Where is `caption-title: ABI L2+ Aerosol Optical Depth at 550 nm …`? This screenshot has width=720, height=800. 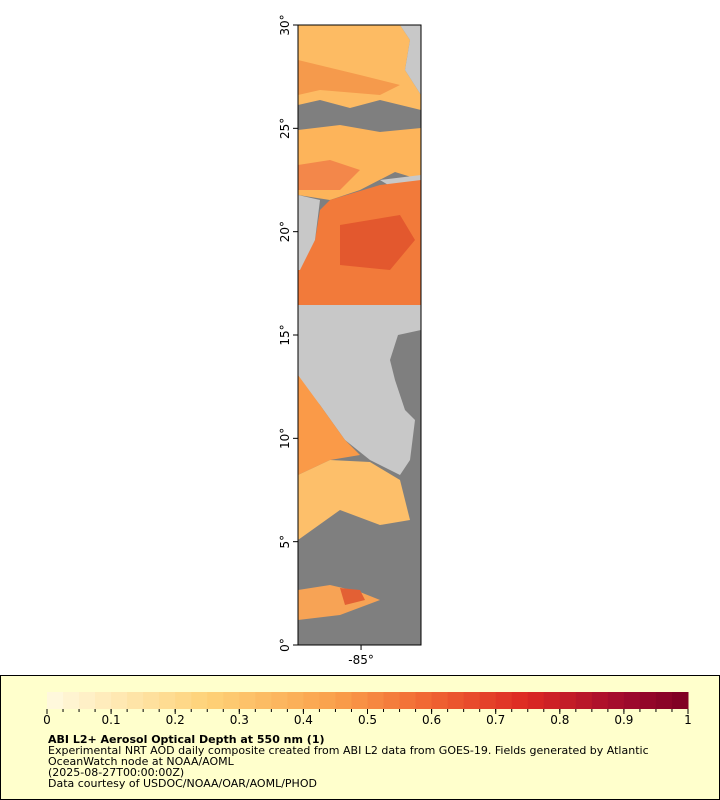
caption-title: ABI L2+ Aerosol Optical Depth at 550 nm … is located at coordinates (186, 739).